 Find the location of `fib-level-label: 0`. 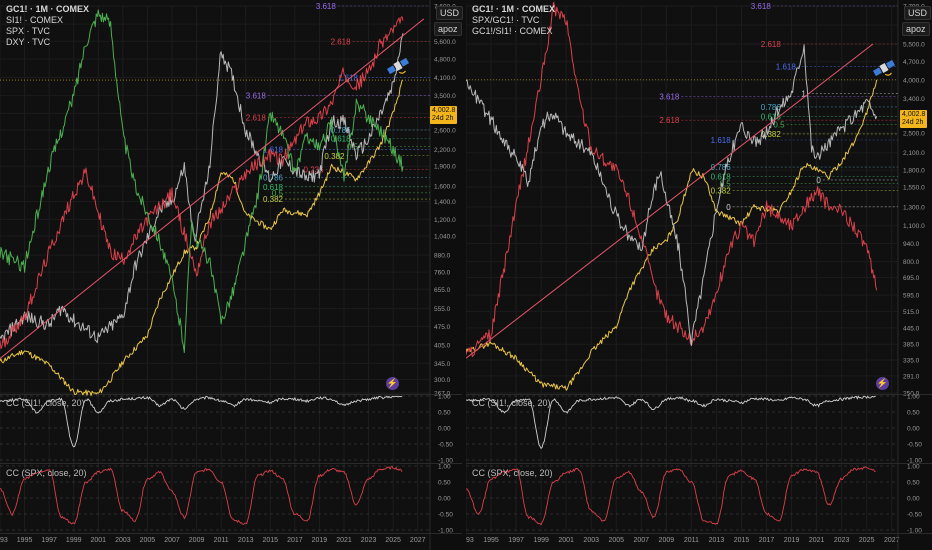

fib-level-label: 0 is located at coordinates (728, 207).